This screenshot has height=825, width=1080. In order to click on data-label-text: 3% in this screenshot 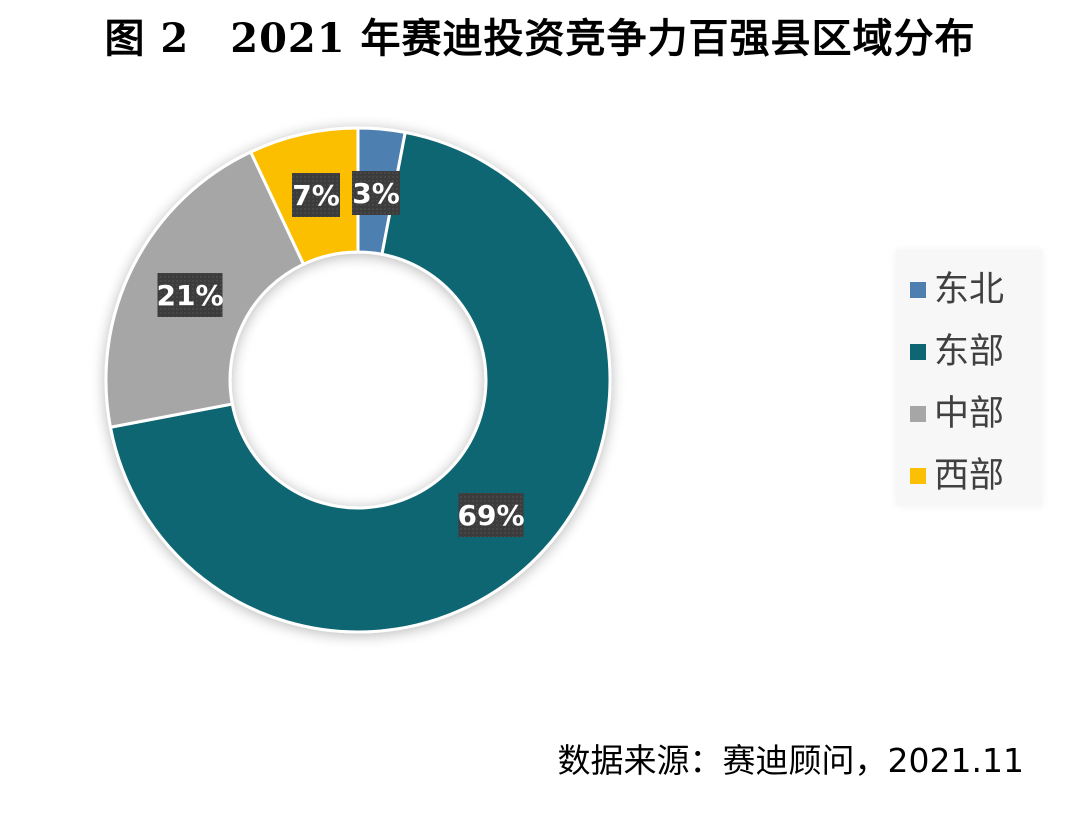, I will do `click(376, 193)`.